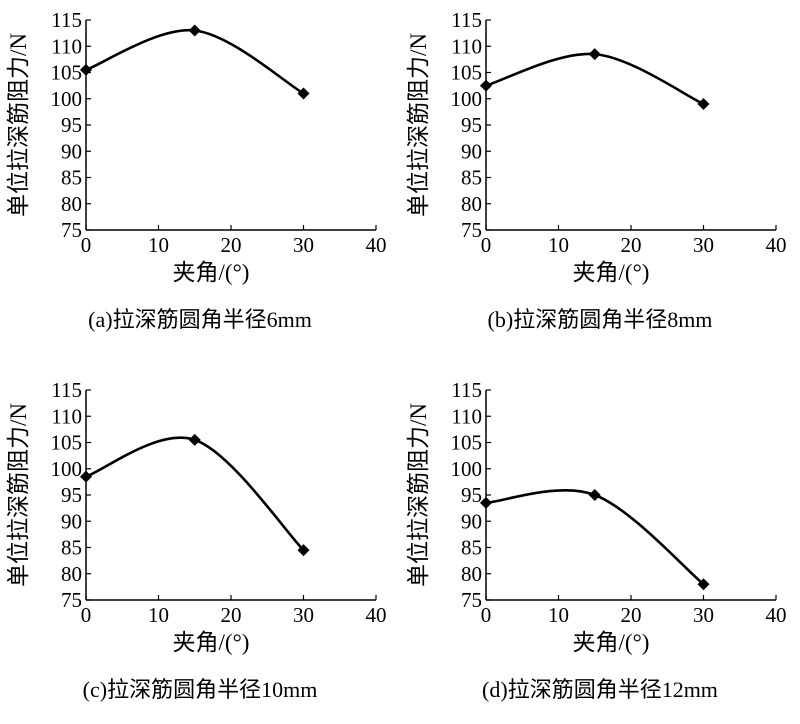 This screenshot has height=724, width=800. Describe the element at coordinates (600, 689) in the screenshot. I see `chart-caption: (d)拉深筋圆角半径12mm` at that location.